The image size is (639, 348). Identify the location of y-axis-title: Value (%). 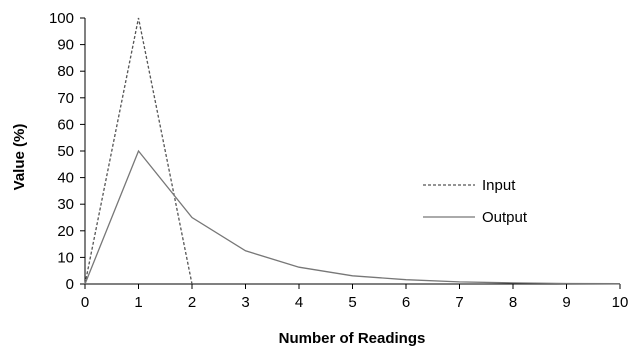
(19, 157).